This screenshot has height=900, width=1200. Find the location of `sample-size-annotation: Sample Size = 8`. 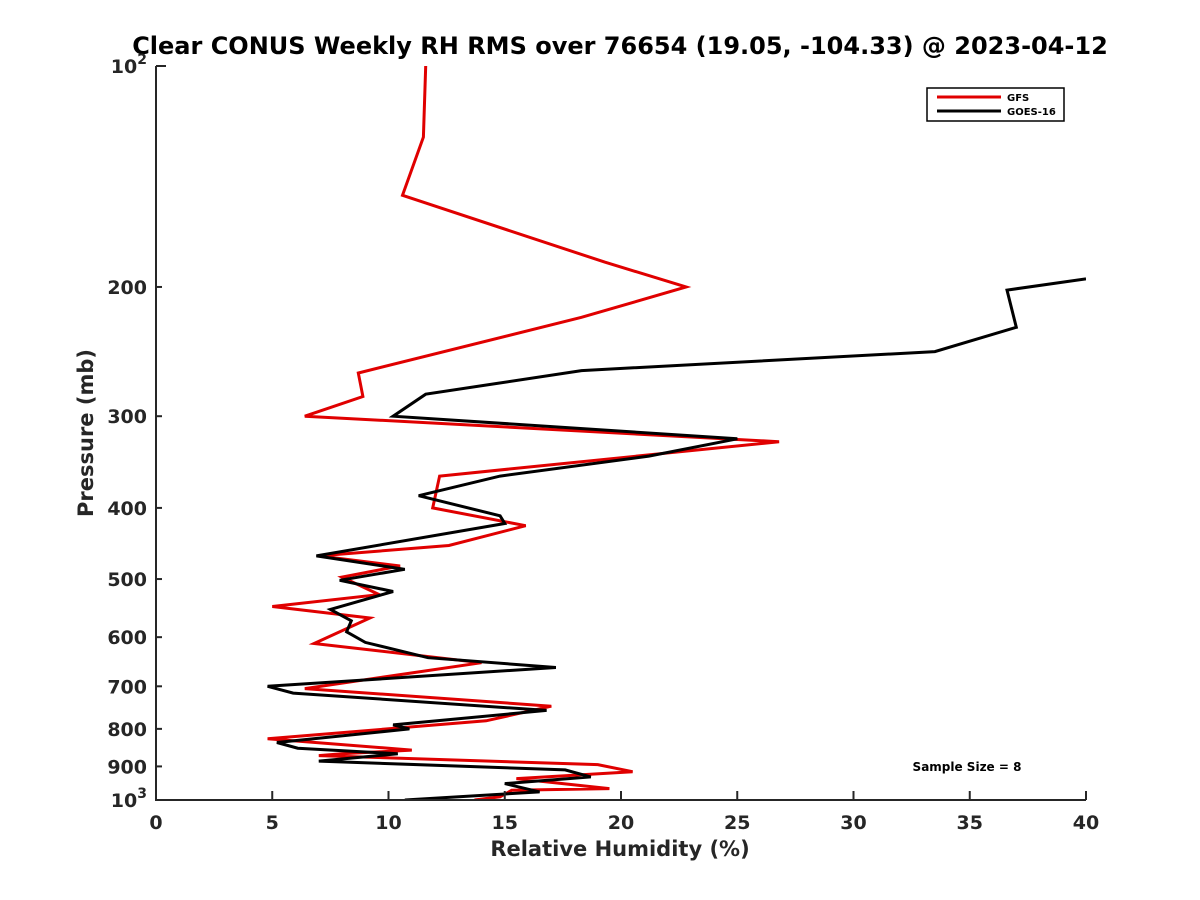

sample-size-annotation: Sample Size = 8 is located at coordinates (967, 767).